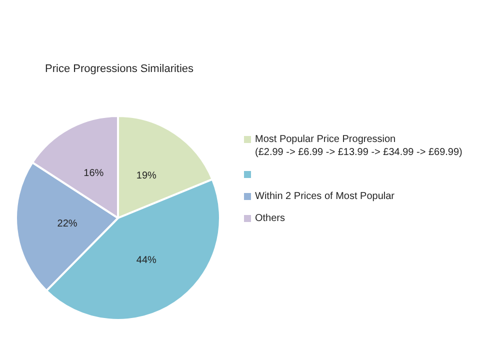  Describe the element at coordinates (67, 224) in the screenshot. I see `data-label: 22%` at that location.